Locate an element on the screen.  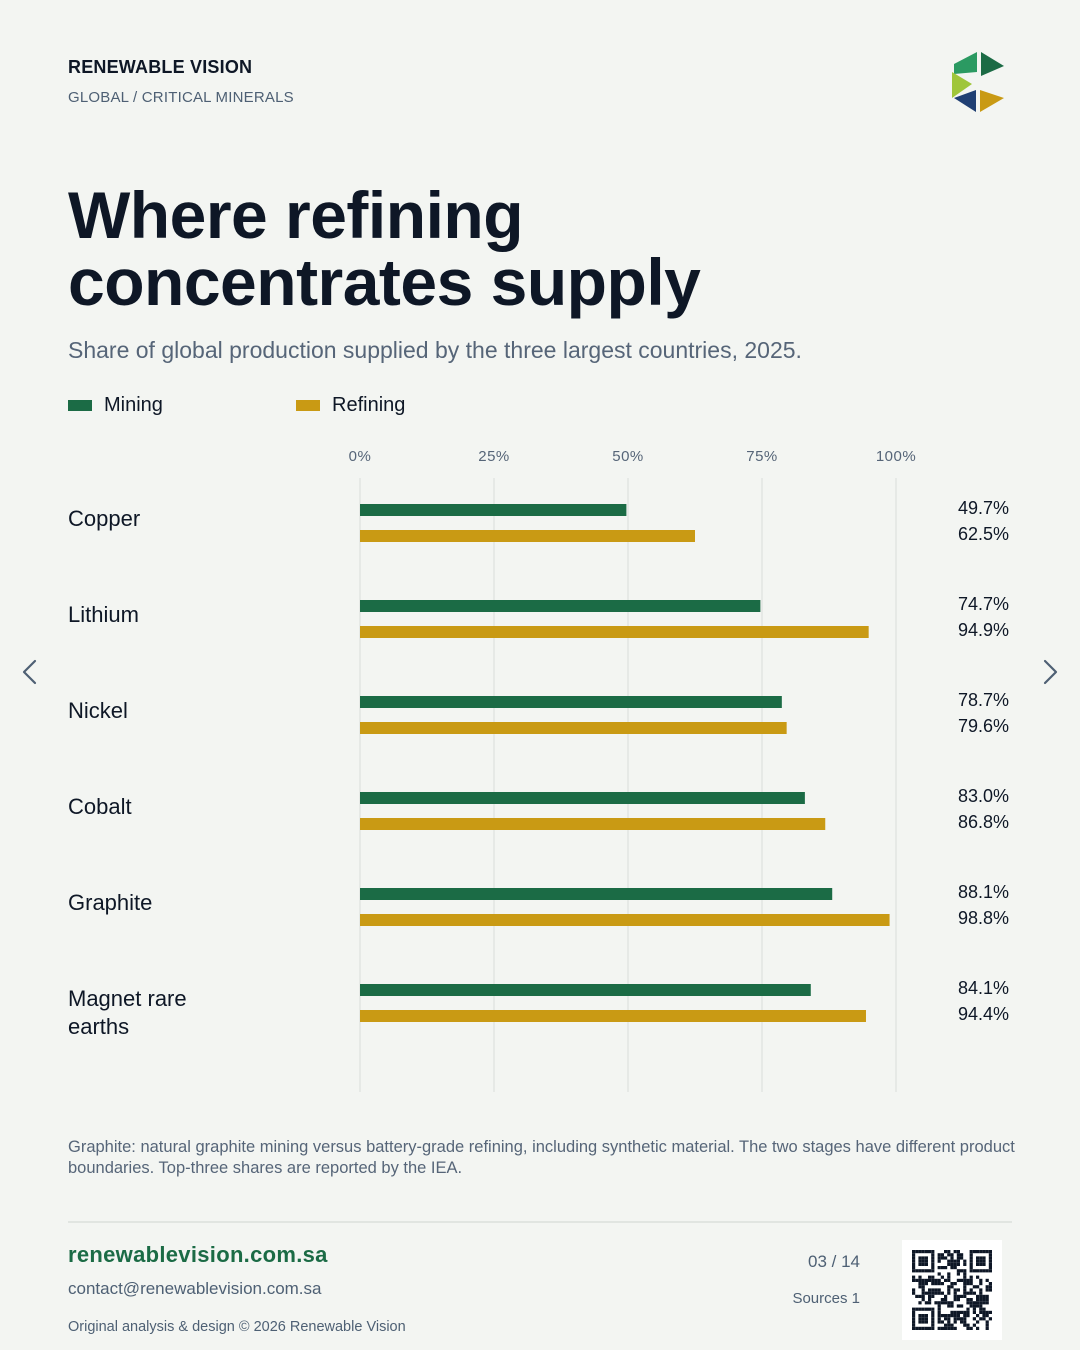
category-label: Lithium is located at coordinates (103, 614).